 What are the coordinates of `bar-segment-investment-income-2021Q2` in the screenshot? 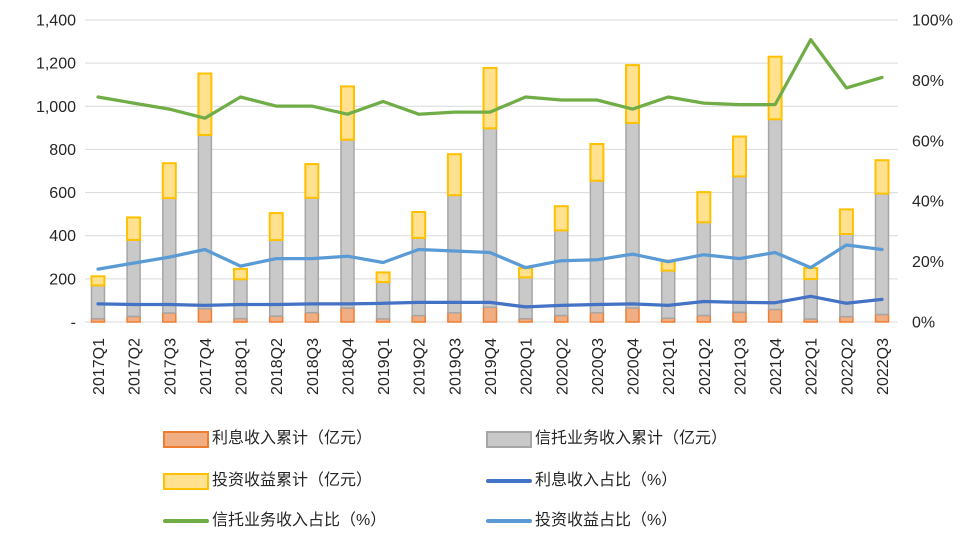 It's located at (704, 207).